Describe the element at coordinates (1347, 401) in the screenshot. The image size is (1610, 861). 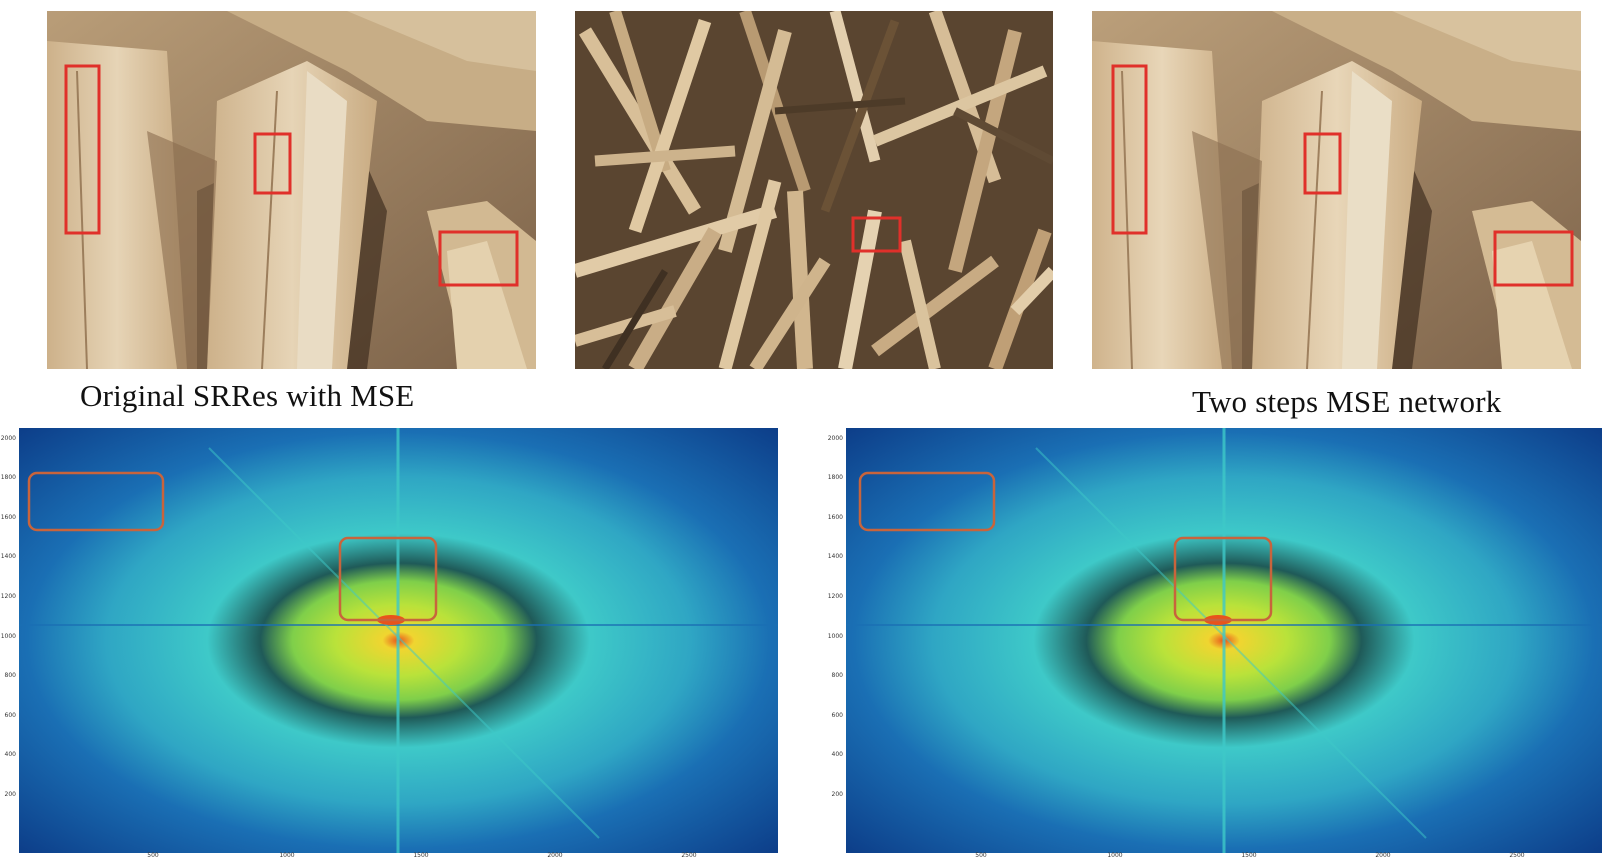
I see `caption-two-steps: Two steps MSE network` at that location.